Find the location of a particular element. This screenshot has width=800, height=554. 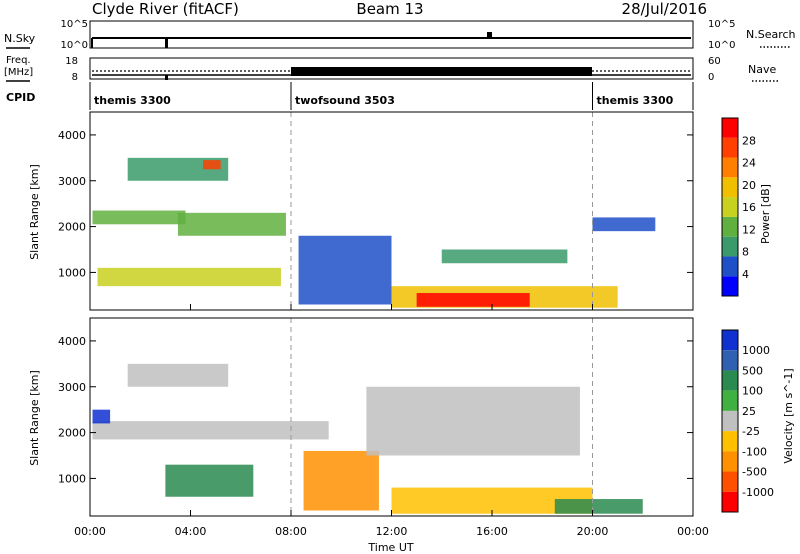

colorbar-tick-label: 100 is located at coordinates (752, 391).